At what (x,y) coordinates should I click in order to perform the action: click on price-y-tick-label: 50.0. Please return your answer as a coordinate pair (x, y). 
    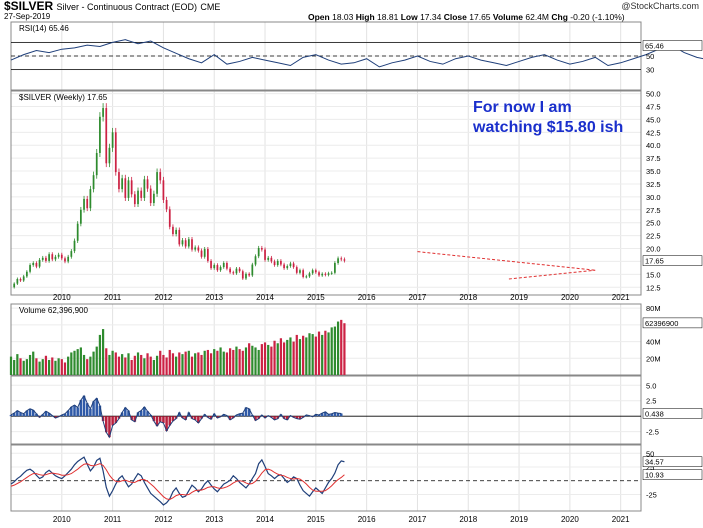
    Looking at the image, I should click on (653, 94).